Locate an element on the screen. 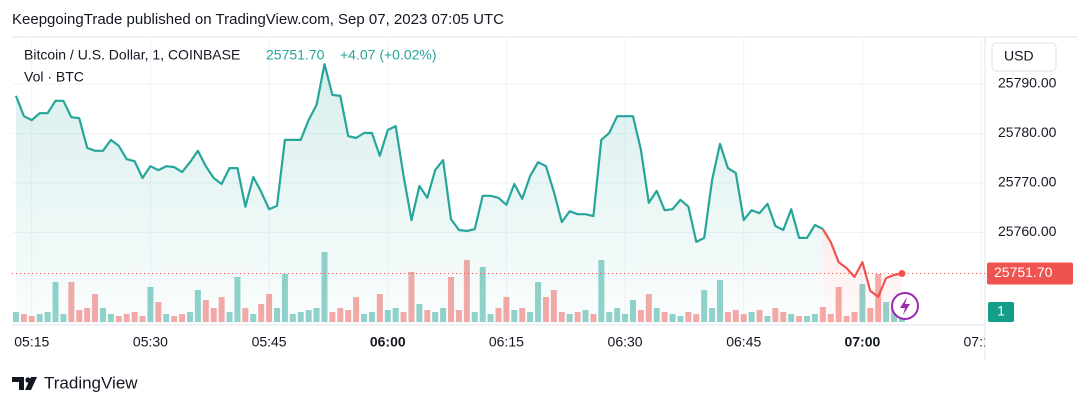 Image resolution: width=1090 pixels, height=412 pixels. y-tick-label: 25790.00 is located at coordinates (1027, 83).